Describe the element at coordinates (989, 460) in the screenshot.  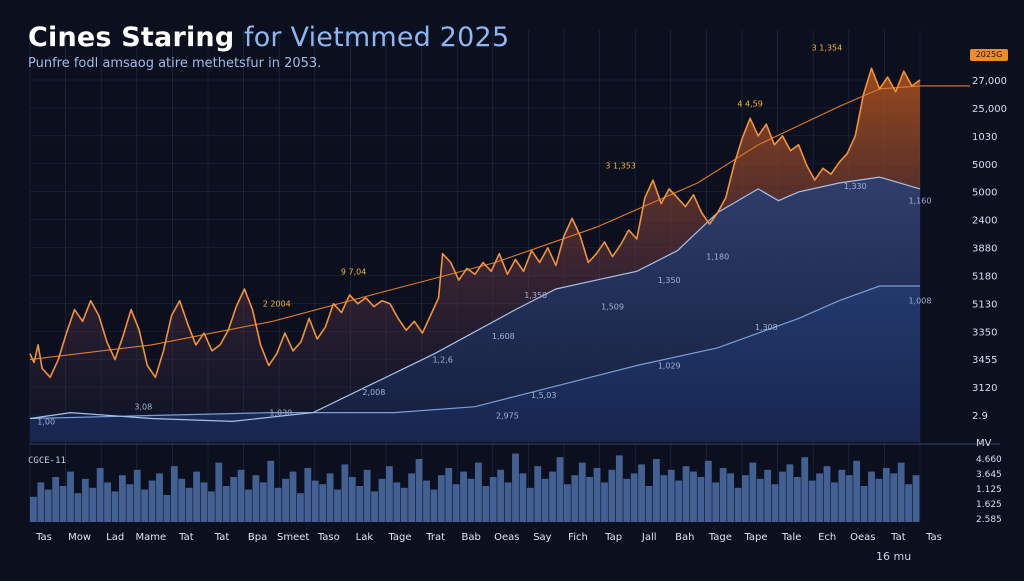
I see `volume-tick-label: 4.660` at that location.